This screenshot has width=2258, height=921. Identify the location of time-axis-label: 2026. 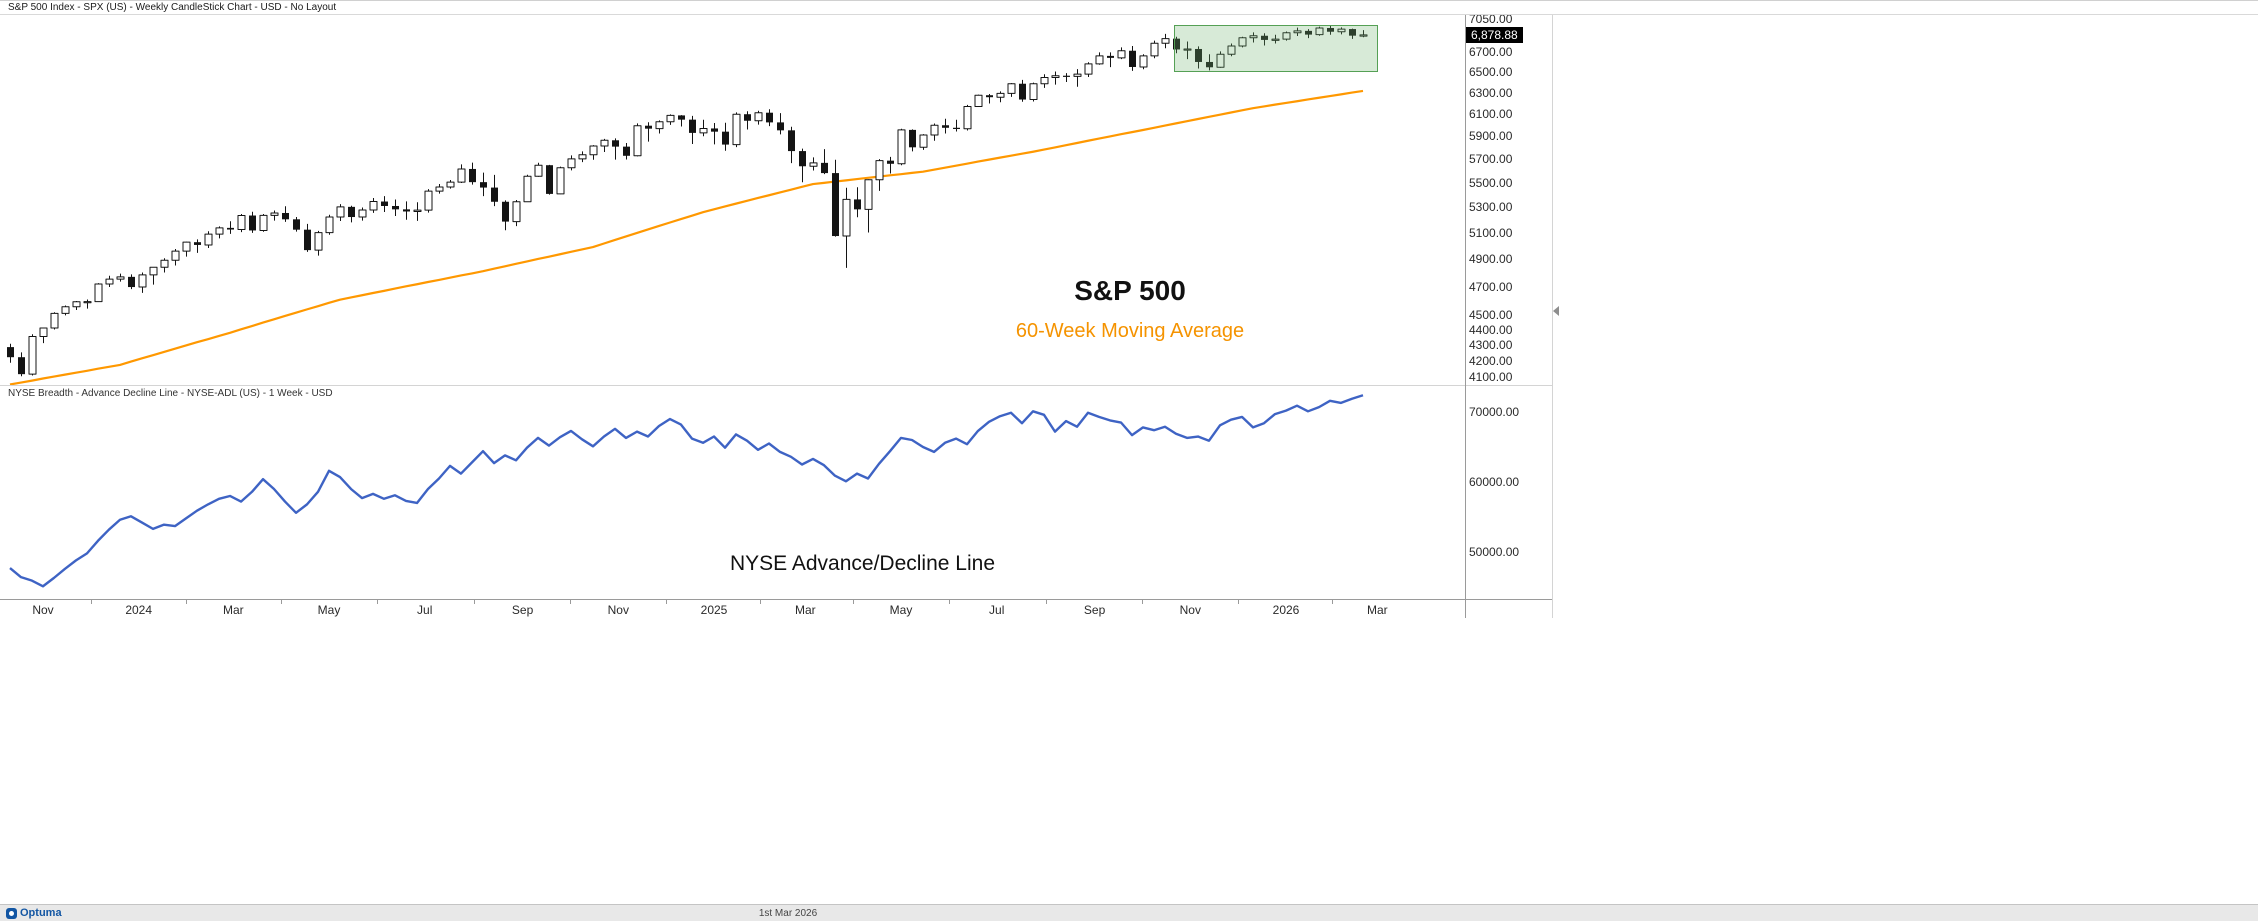
(1286, 610).